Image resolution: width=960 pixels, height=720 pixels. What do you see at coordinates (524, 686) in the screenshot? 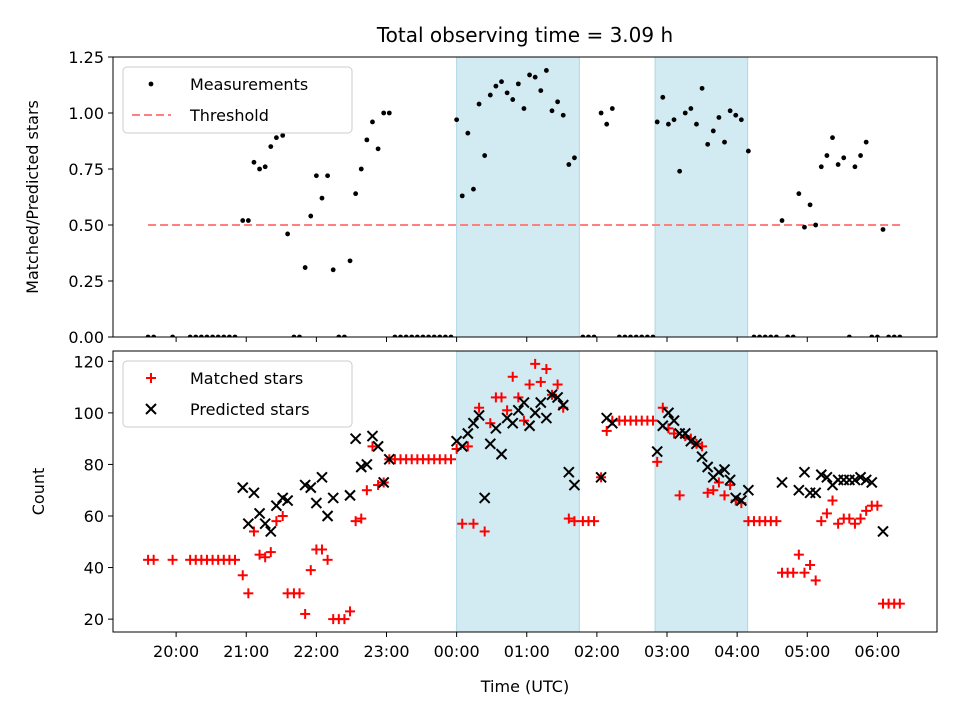
I see `x-axis-label: Time (UTC)` at bounding box center [524, 686].